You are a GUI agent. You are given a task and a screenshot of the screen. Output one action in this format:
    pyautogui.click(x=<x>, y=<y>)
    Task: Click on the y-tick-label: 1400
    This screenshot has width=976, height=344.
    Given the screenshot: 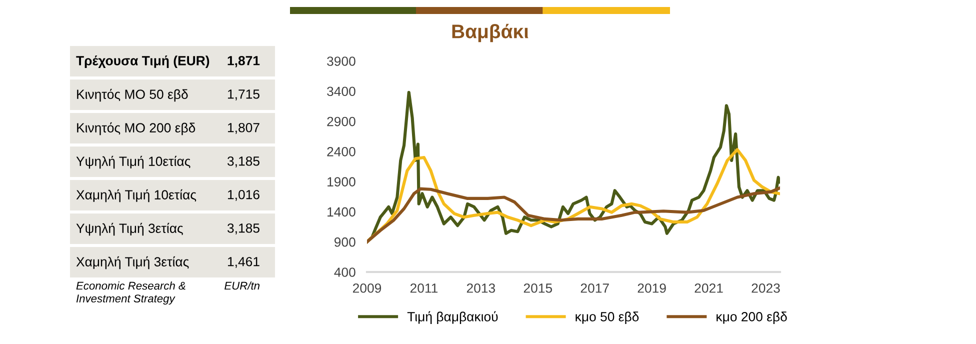 What is the action you would take?
    pyautogui.click(x=342, y=212)
    